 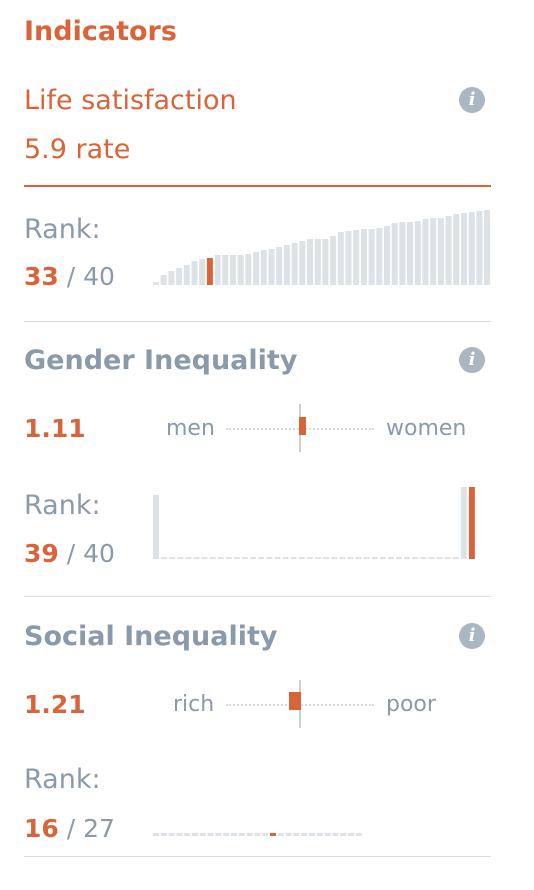 I want to click on rank-current: 33, so click(x=41, y=276).